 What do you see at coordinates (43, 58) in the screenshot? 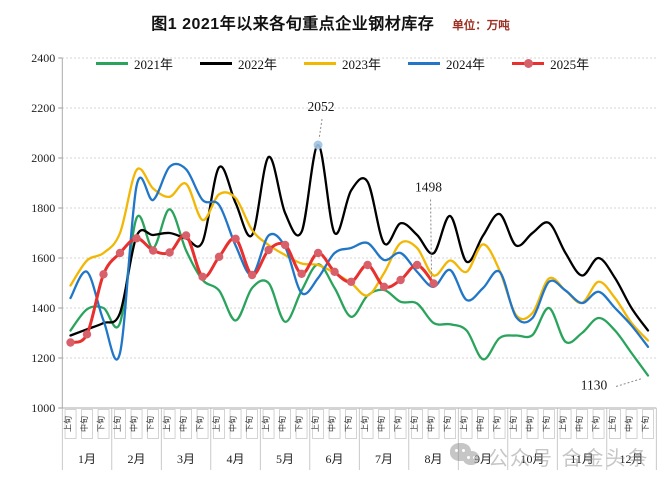
I see `y-tick-label: 2400` at bounding box center [43, 58].